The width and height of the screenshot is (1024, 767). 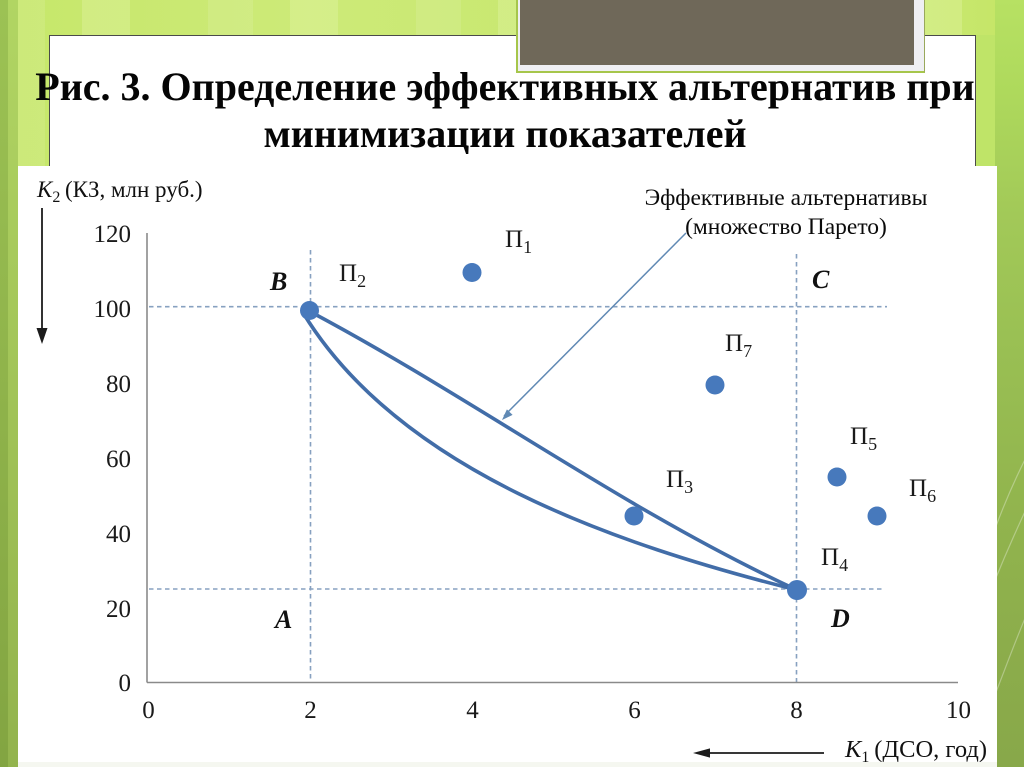 What do you see at coordinates (796, 710) in the screenshot?
I see `svg-text: 8` at bounding box center [796, 710].